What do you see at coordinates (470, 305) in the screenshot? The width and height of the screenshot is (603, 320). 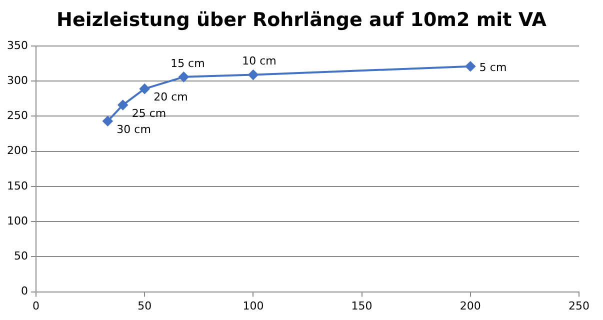 I see `x-tick-label: 200` at bounding box center [470, 305].